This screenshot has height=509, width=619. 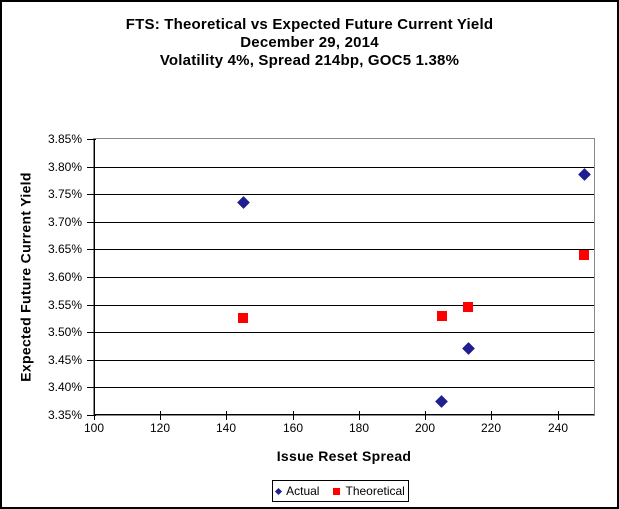 What do you see at coordinates (375, 491) in the screenshot?
I see `legend-label-theoretical: Theoretical` at bounding box center [375, 491].